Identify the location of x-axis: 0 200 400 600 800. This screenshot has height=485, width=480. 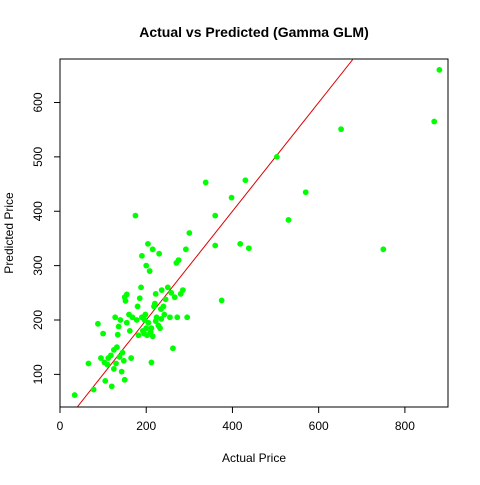
(236, 419).